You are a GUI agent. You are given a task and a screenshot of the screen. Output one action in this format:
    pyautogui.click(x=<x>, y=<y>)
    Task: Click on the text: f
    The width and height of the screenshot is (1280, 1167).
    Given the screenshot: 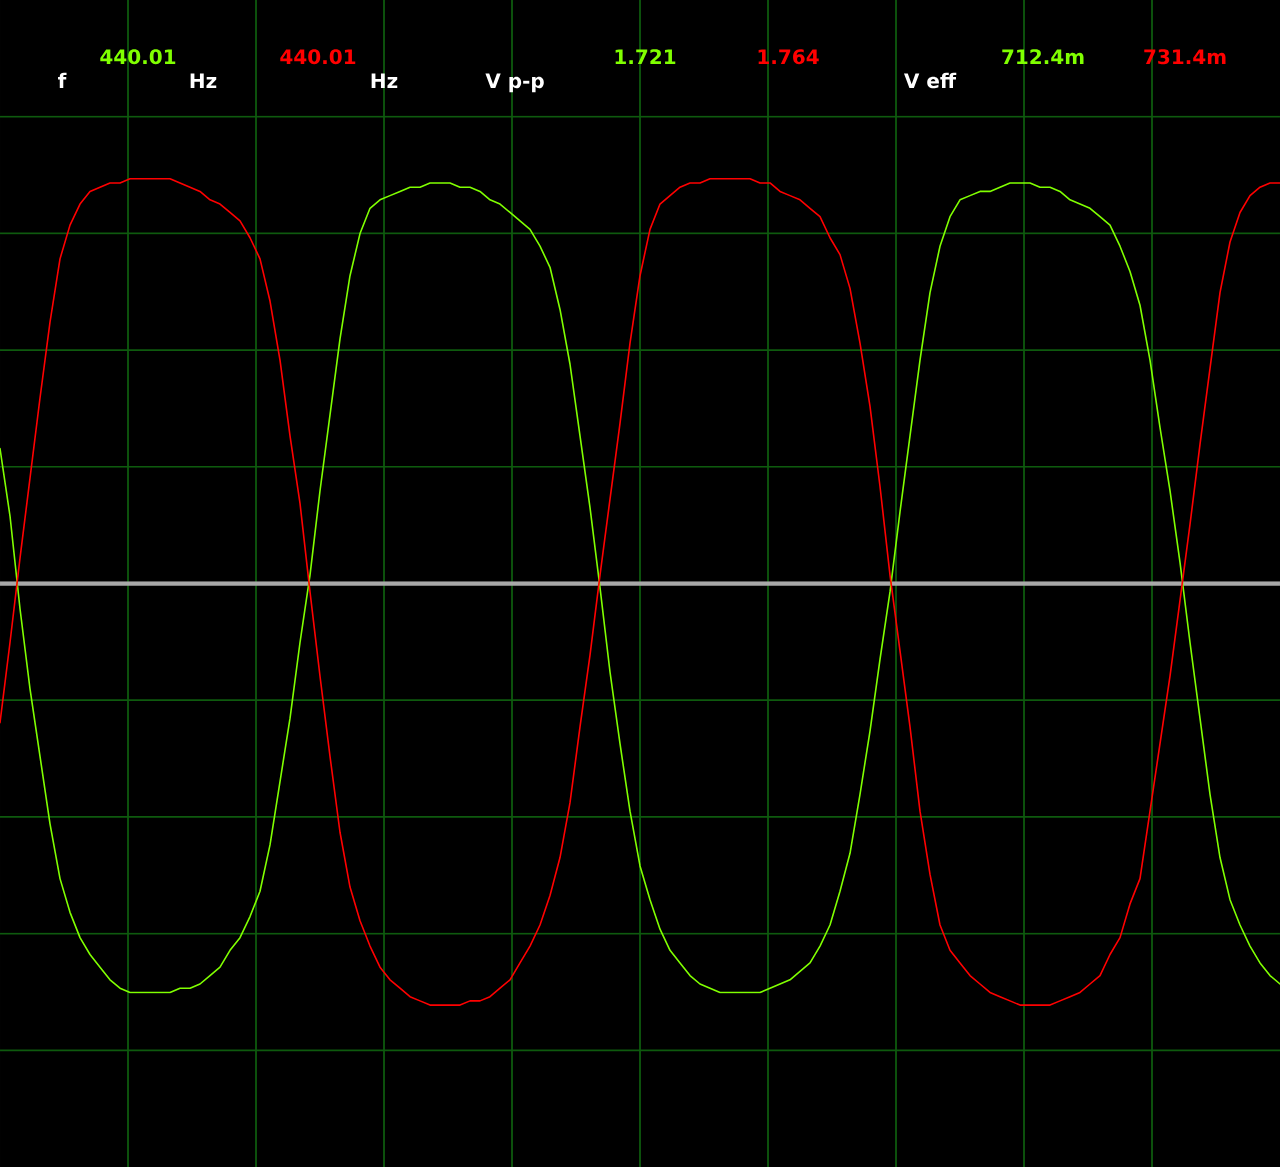 What is the action you would take?
    pyautogui.click(x=62, y=80)
    